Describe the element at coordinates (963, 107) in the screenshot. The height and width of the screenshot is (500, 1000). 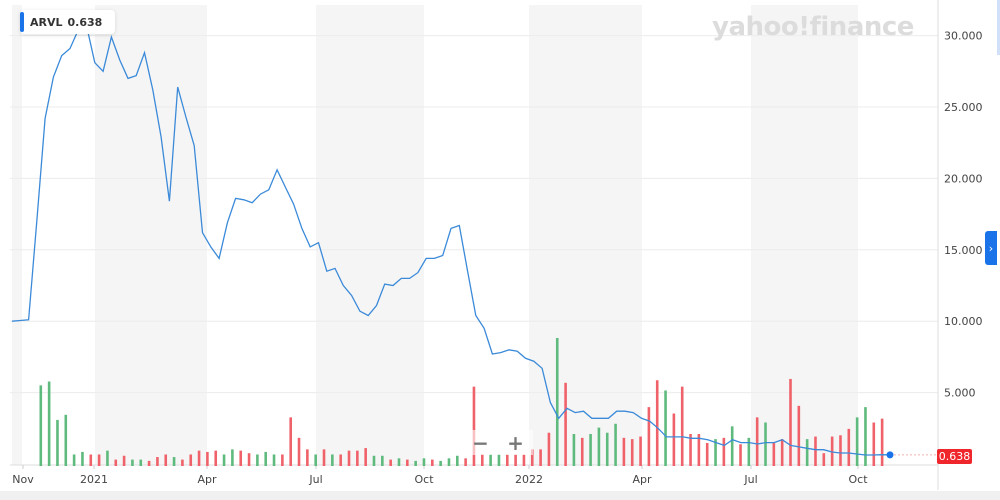
I see `y-tick-label: 25.000` at that location.